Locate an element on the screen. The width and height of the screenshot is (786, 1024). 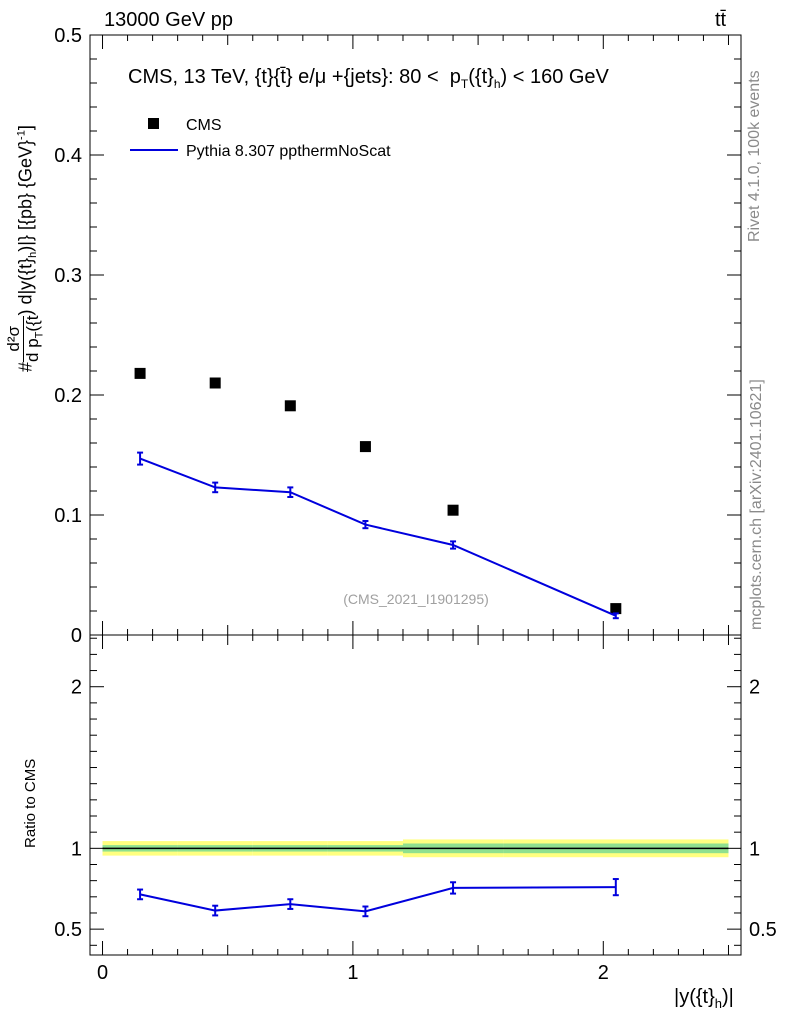
main-y-tick-label: 0.2 is located at coordinates (68, 396).